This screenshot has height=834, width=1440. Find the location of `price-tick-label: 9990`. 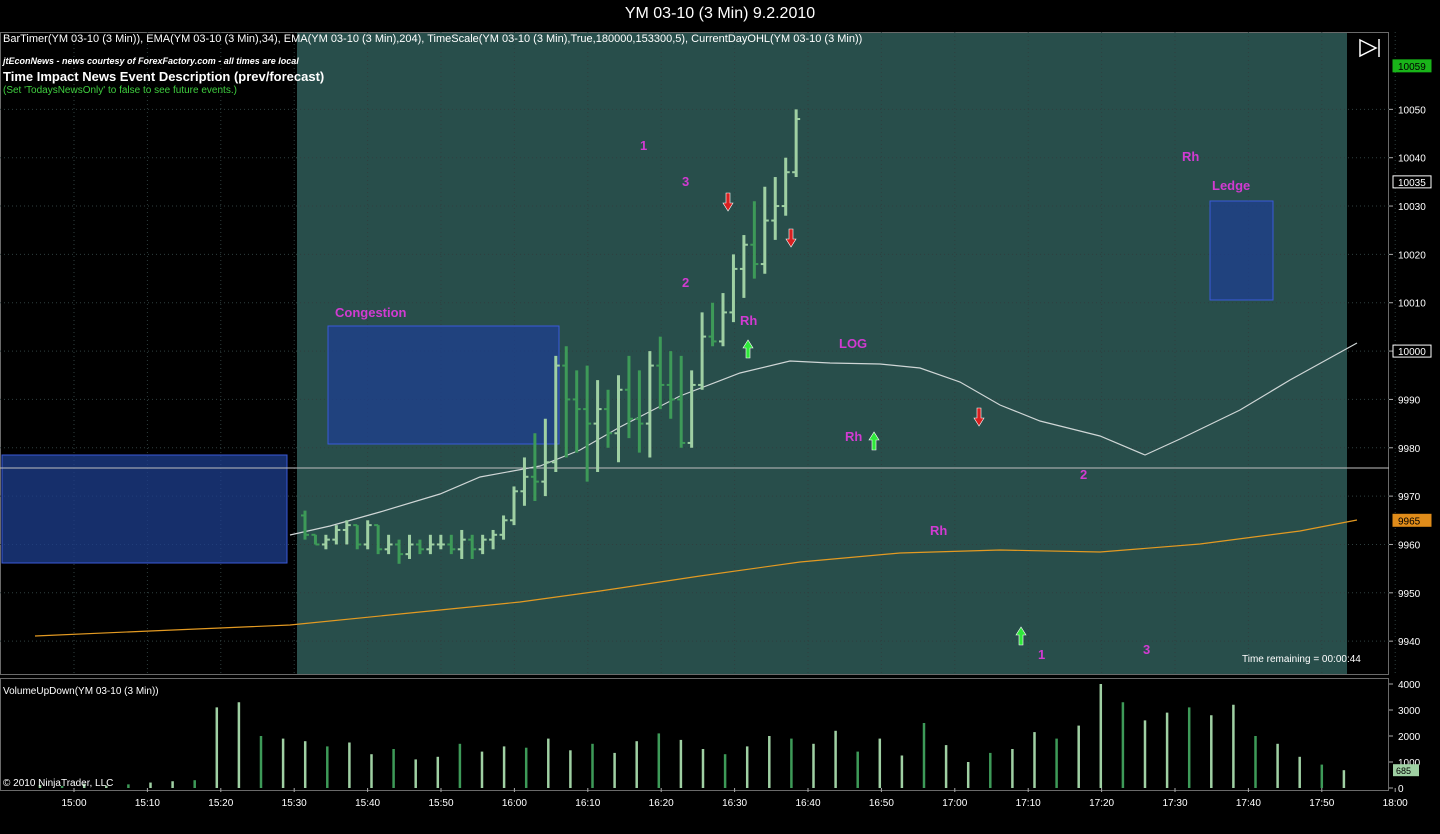

price-tick-label: 9990 is located at coordinates (1409, 400).